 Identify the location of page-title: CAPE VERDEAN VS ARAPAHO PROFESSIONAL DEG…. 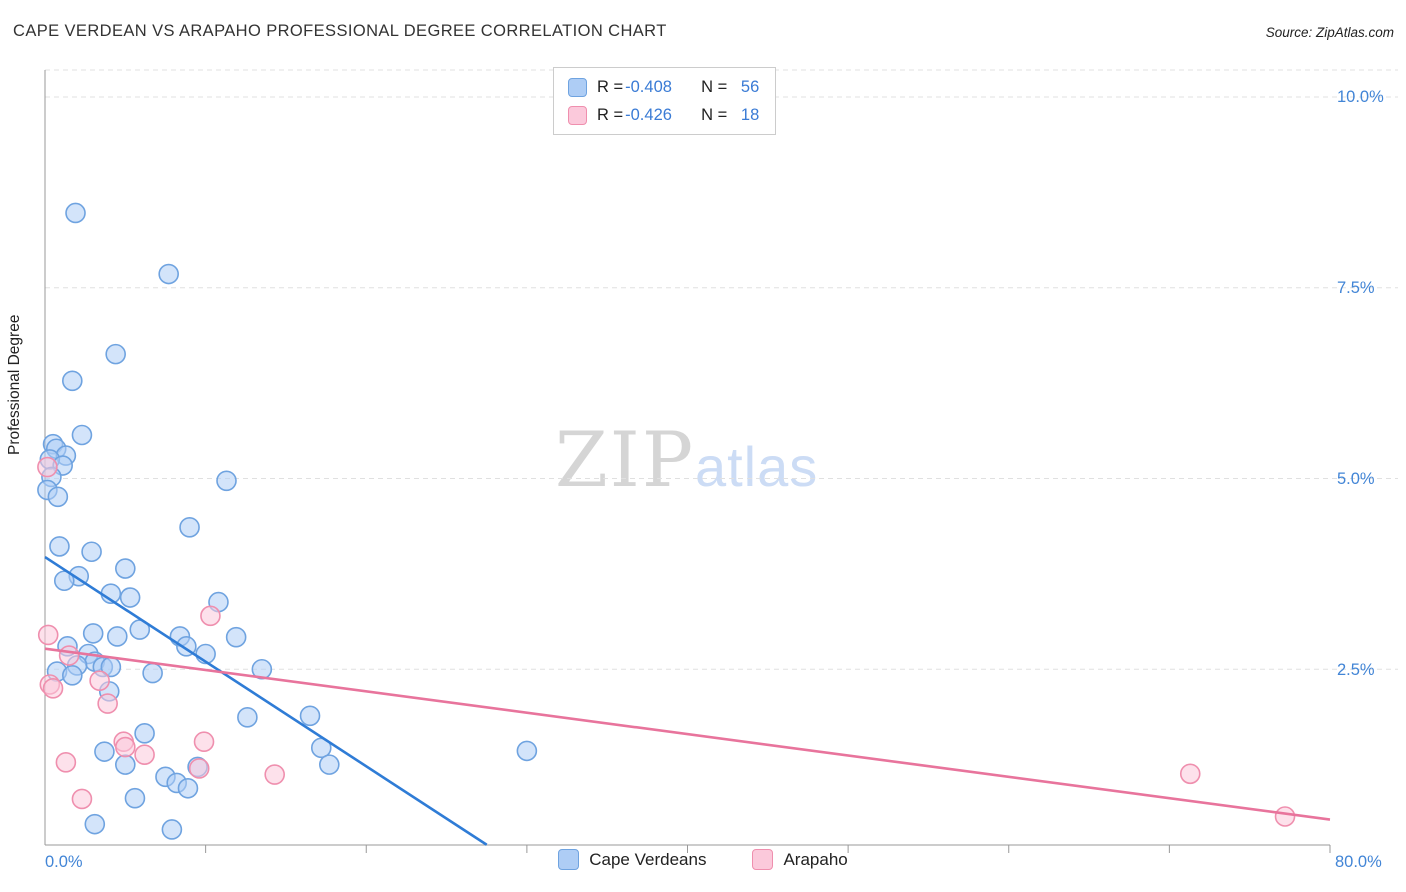
(340, 31).